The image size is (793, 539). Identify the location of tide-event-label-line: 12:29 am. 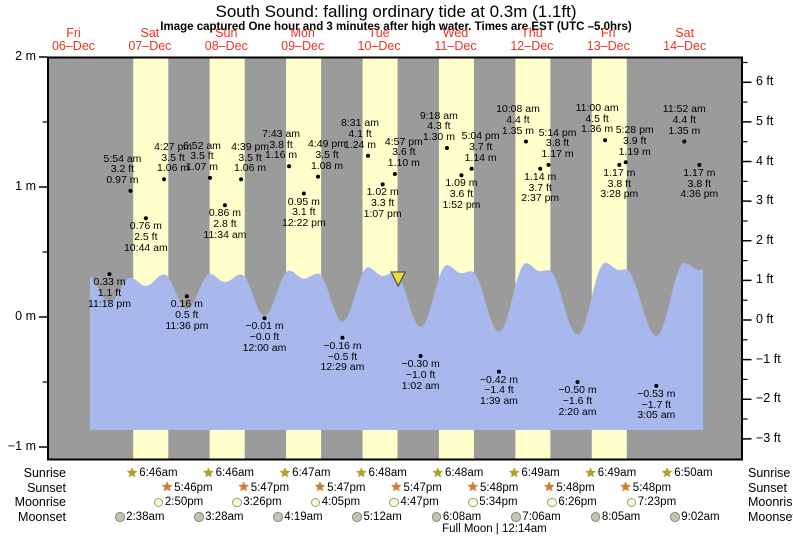
(342, 367).